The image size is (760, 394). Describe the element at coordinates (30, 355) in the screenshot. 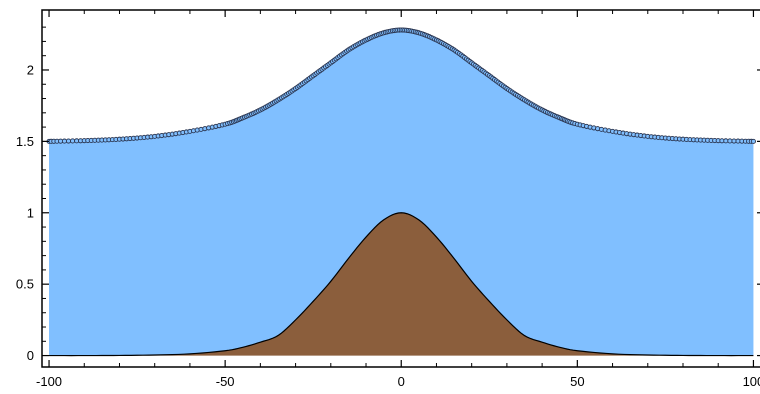

I see `y-tick-label: 0` at that location.